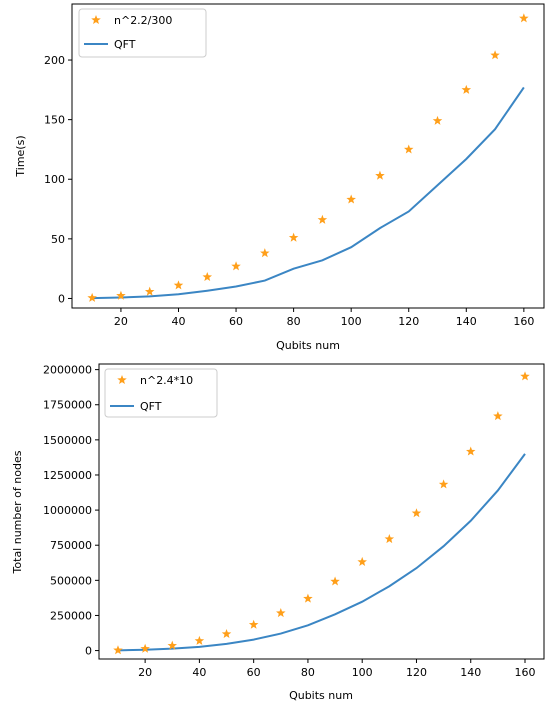 This screenshot has width=553, height=707. Describe the element at coordinates (67, 475) in the screenshot. I see `y-tick-label: 1250000` at that location.